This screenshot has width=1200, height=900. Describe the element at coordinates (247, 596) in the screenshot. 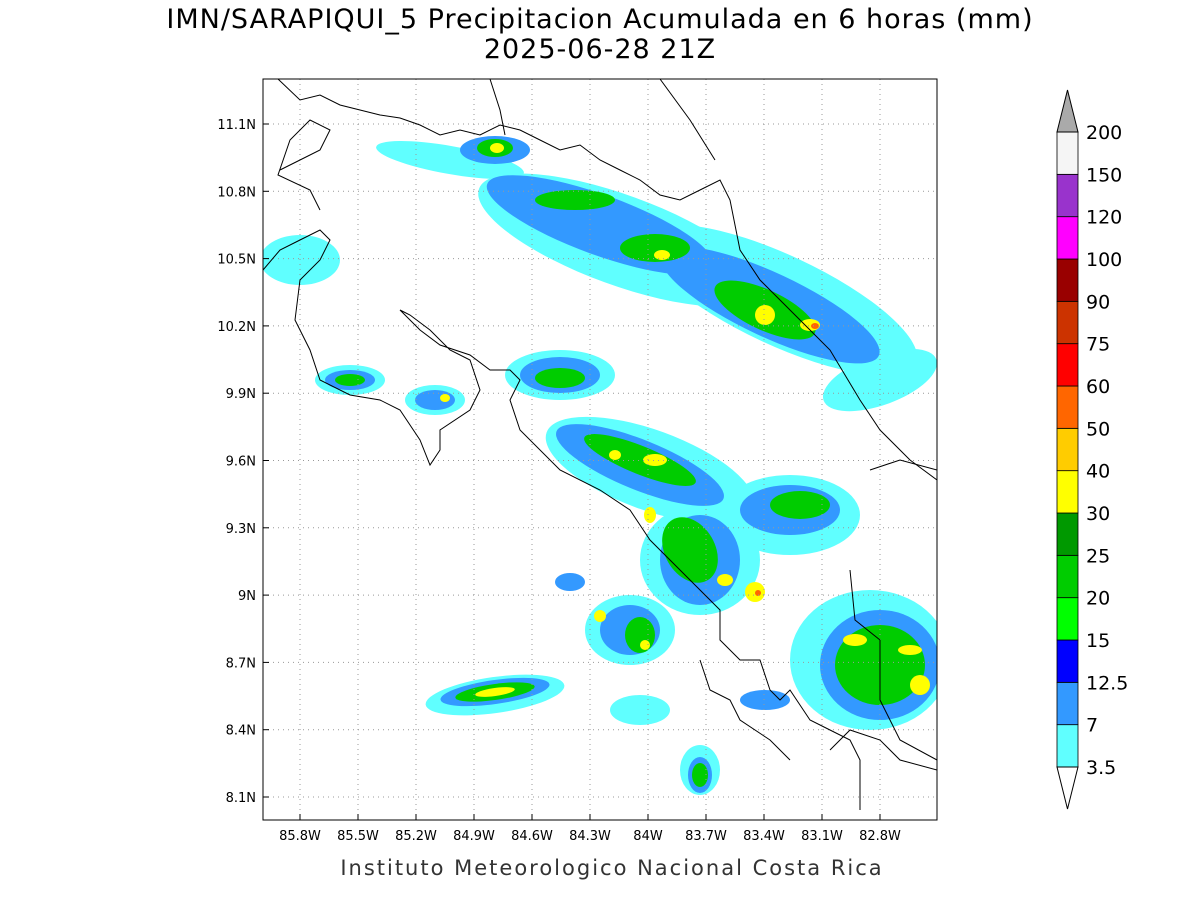

I see `lat-label: 9N` at that location.